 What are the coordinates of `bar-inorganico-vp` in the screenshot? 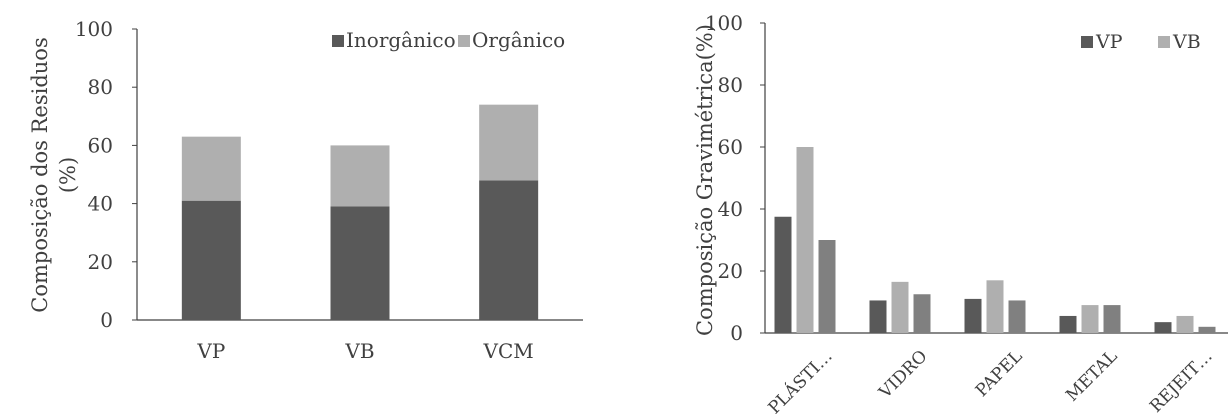 It's located at (211, 260).